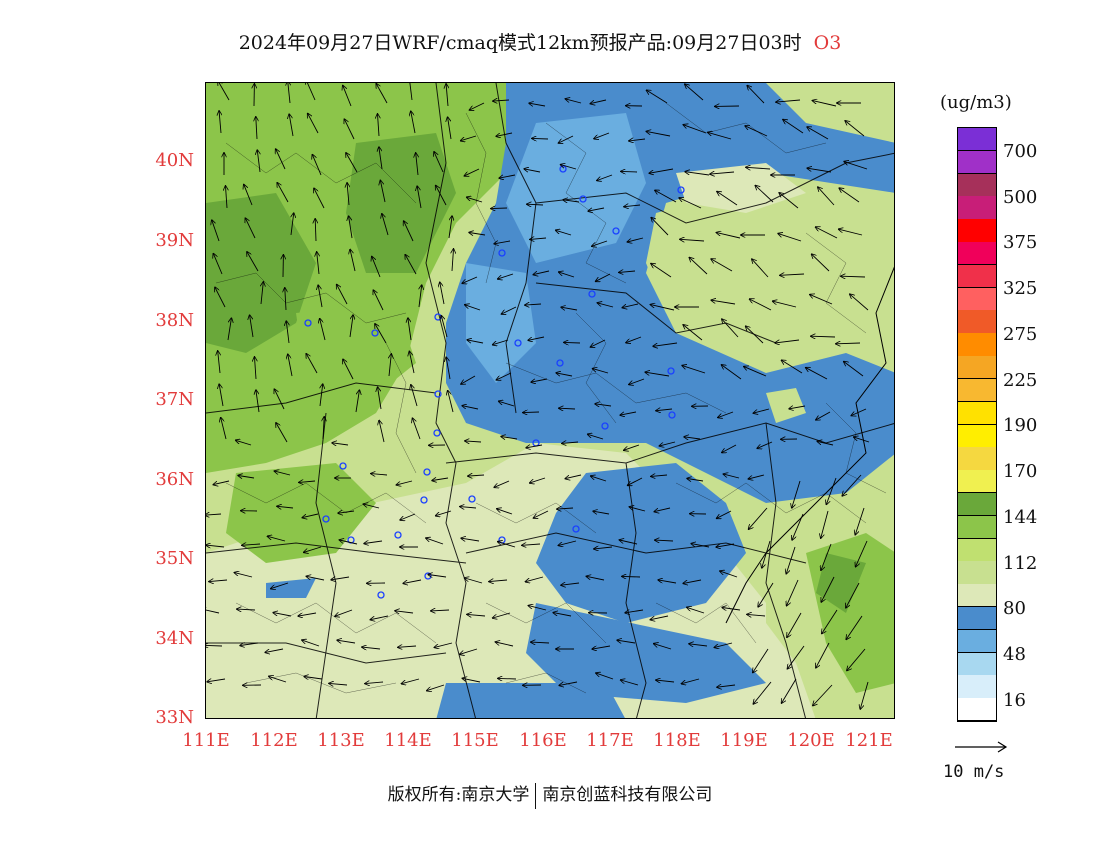  Describe the element at coordinates (576, 188) in the screenshot. I see `field-light-blue-north` at that location.